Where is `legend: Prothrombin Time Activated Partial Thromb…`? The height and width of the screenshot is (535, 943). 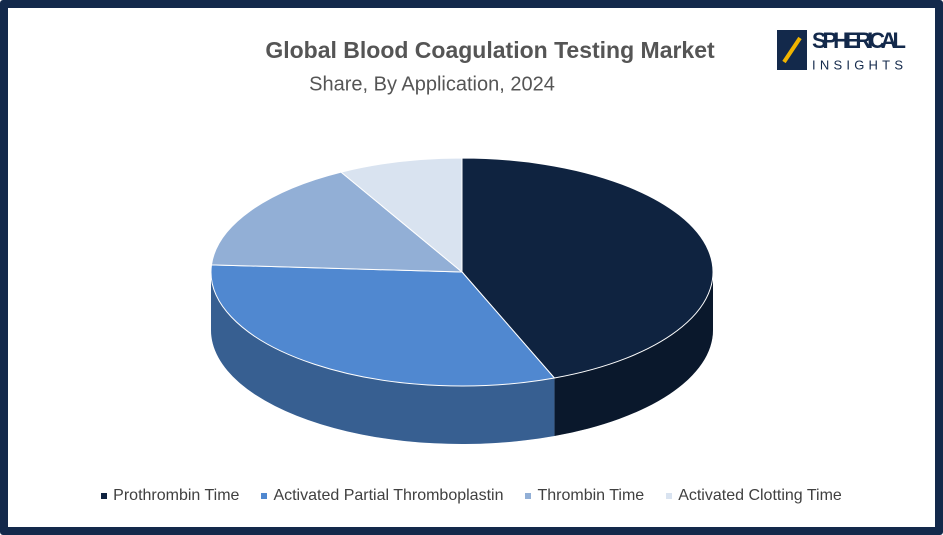 legend: Prothrombin Time Activated Partial Thromb… is located at coordinates (471, 496).